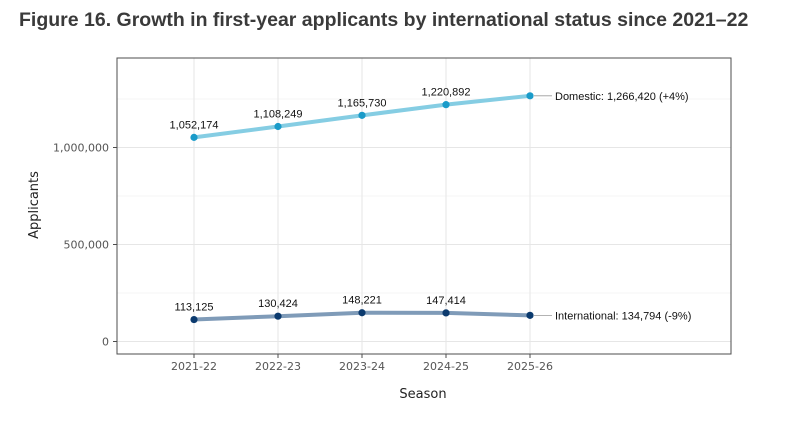 Image resolution: width=804 pixels, height=434 pixels. Describe the element at coordinates (194, 366) in the screenshot. I see `x-tick-label: 2021-22` at that location.